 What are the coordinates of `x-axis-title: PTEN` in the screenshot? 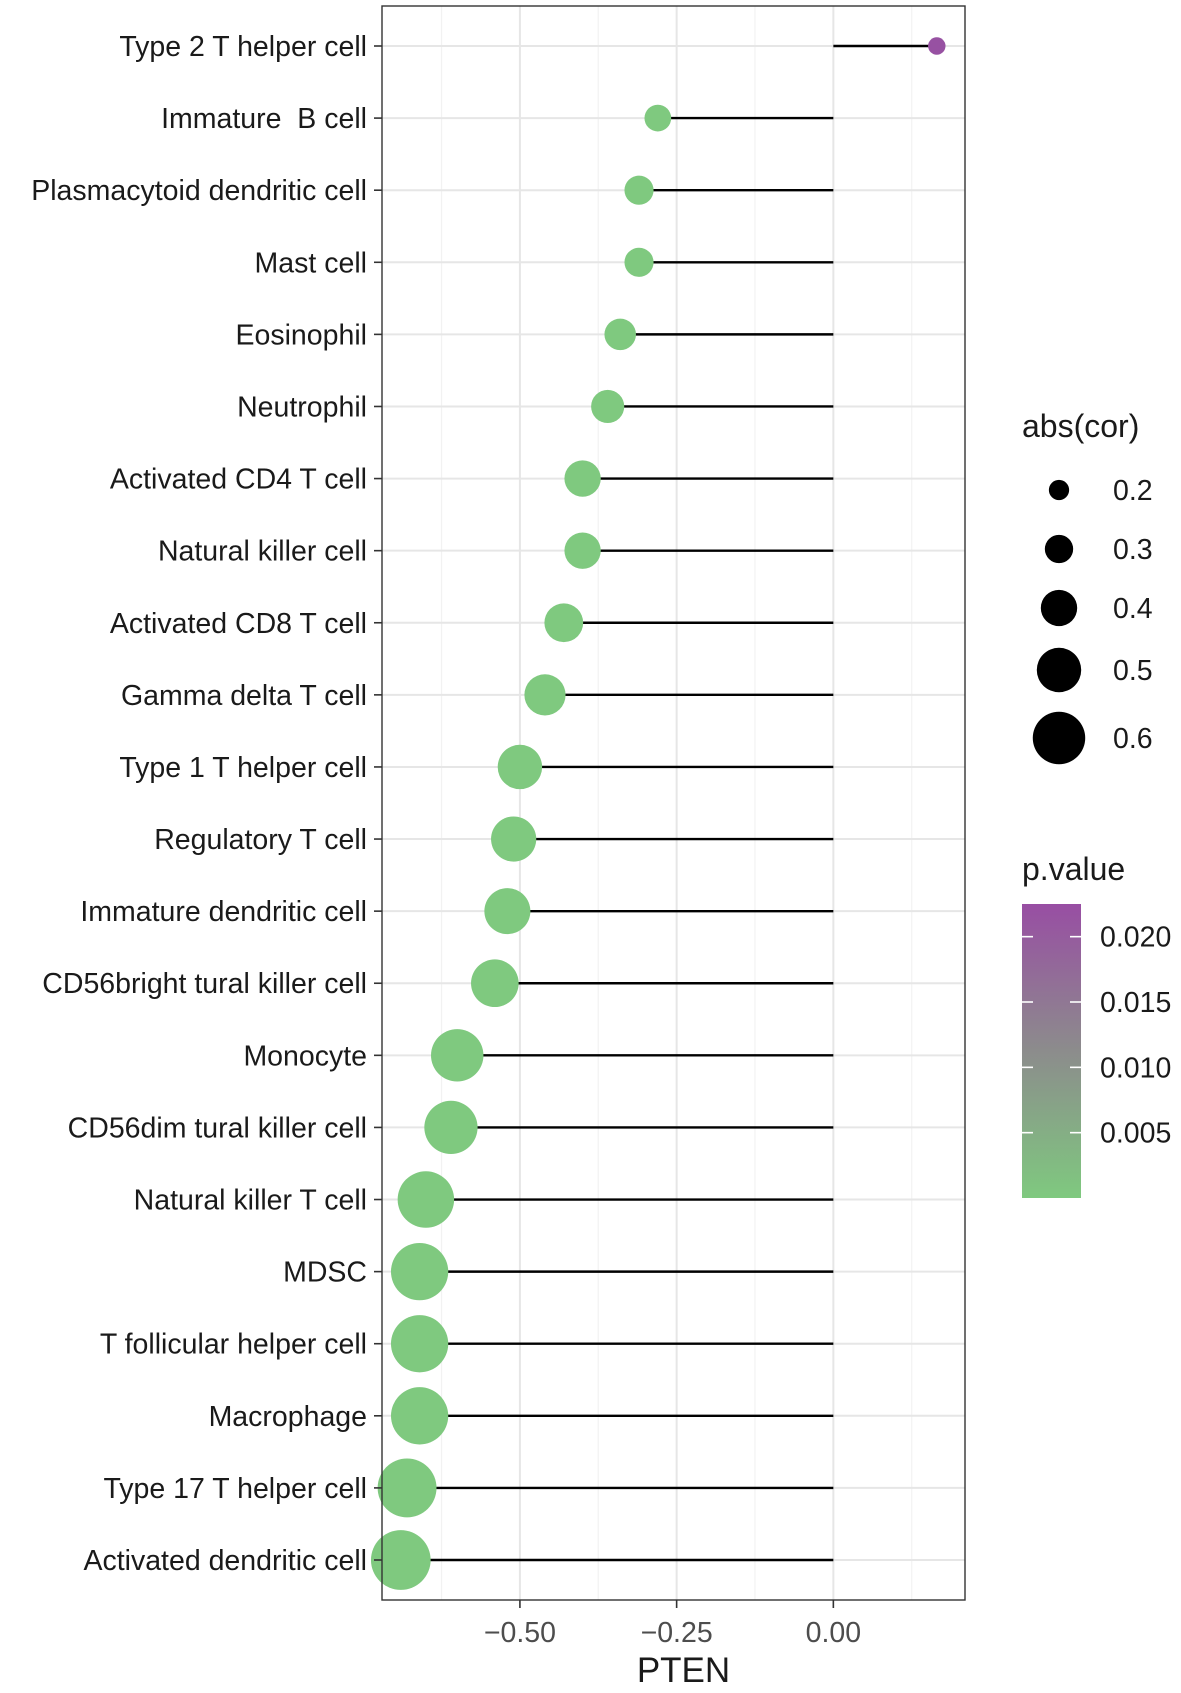 It's located at (683, 1669).